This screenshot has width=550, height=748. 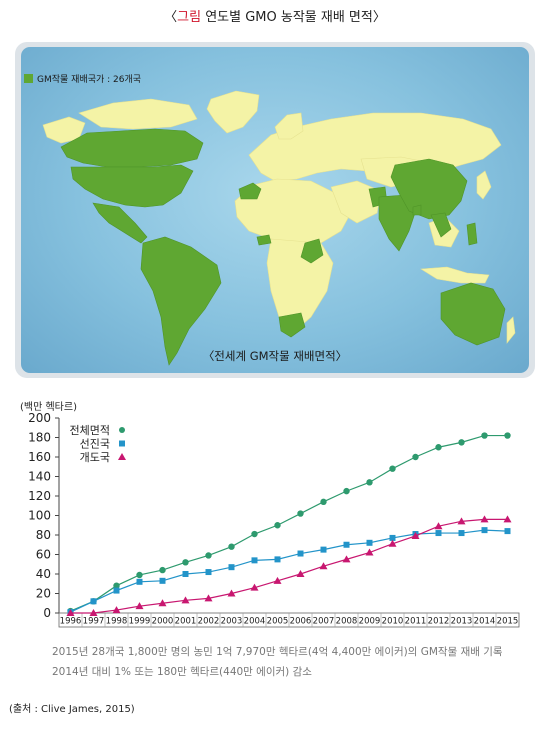 I want to click on x-tick-label: 2000, so click(x=163, y=622).